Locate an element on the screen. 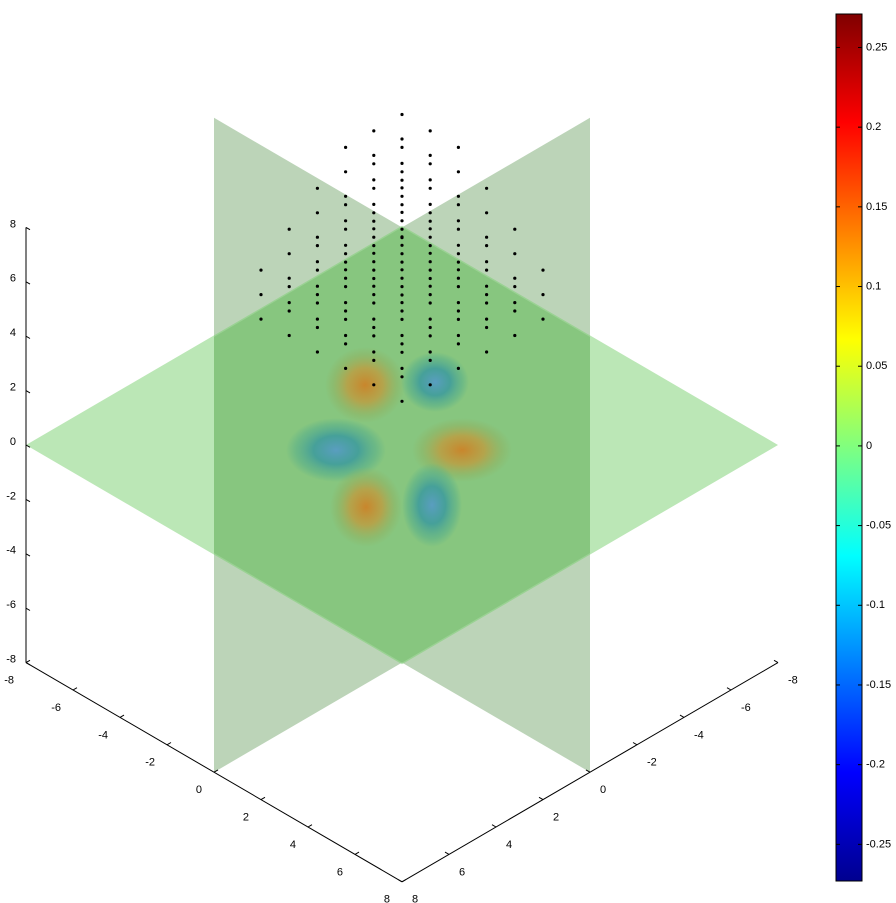 Image resolution: width=896 pixels, height=903 pixels. sample-points is located at coordinates (402, 257).